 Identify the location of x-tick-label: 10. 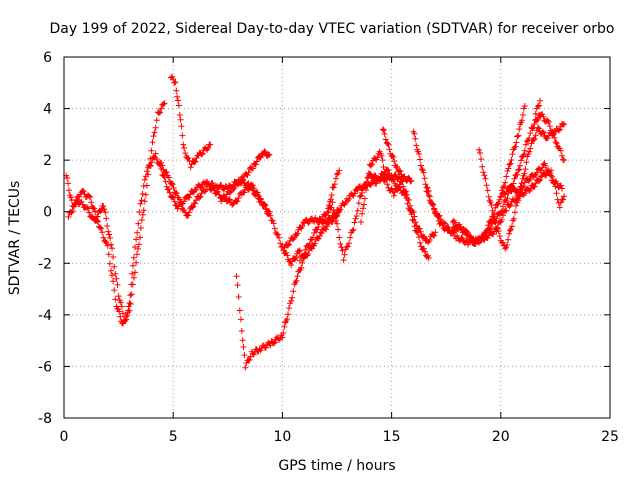
(282, 437).